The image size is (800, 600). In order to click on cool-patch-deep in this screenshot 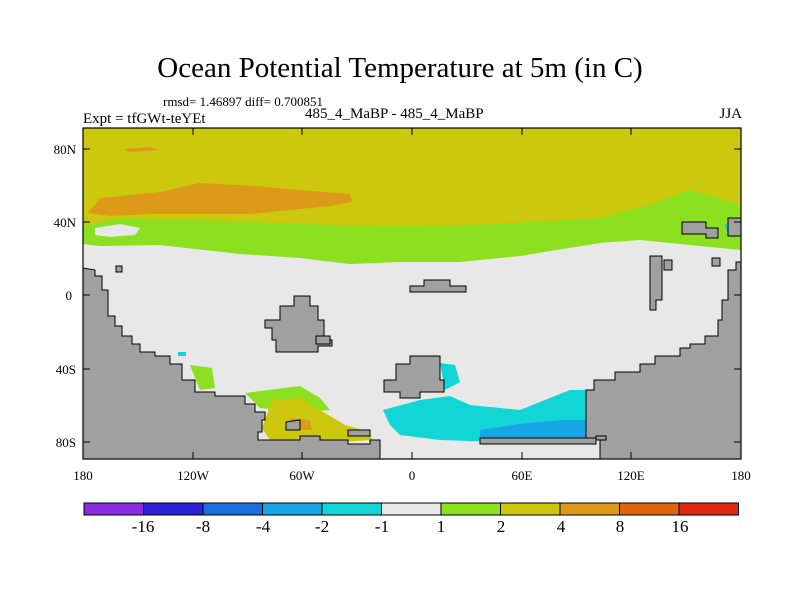, I will do `click(537, 431)`.